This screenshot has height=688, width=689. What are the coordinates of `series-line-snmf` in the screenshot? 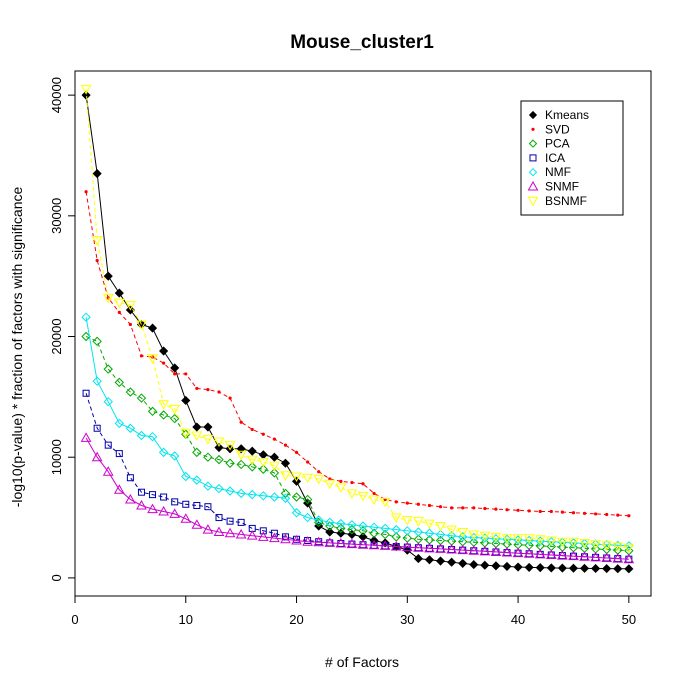 It's located at (357, 498).